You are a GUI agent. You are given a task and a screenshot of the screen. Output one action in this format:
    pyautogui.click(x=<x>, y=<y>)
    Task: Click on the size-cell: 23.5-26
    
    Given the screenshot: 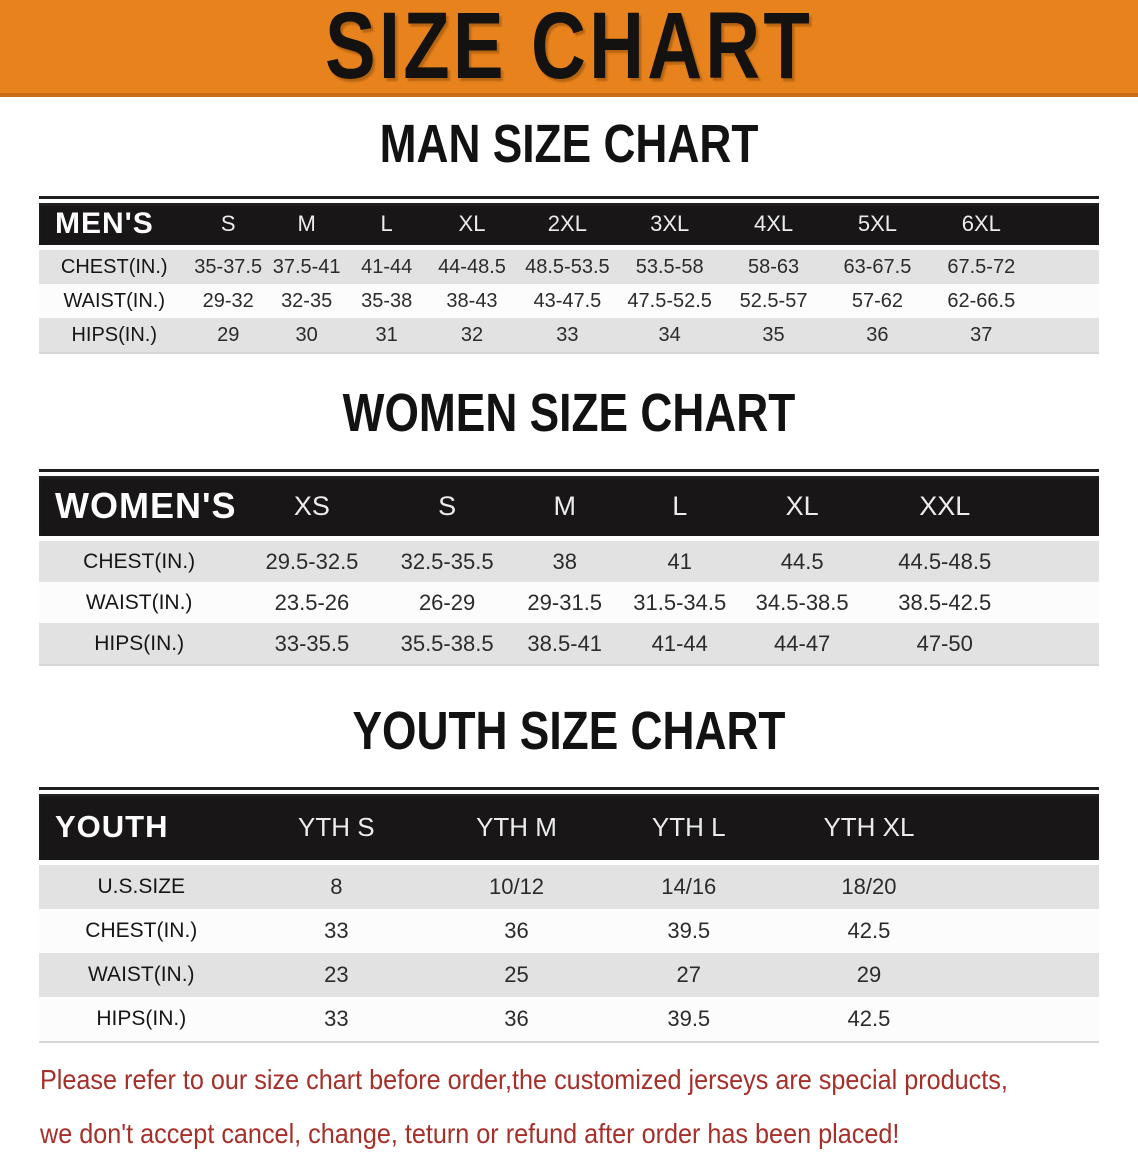 What is the action you would take?
    pyautogui.click(x=312, y=602)
    